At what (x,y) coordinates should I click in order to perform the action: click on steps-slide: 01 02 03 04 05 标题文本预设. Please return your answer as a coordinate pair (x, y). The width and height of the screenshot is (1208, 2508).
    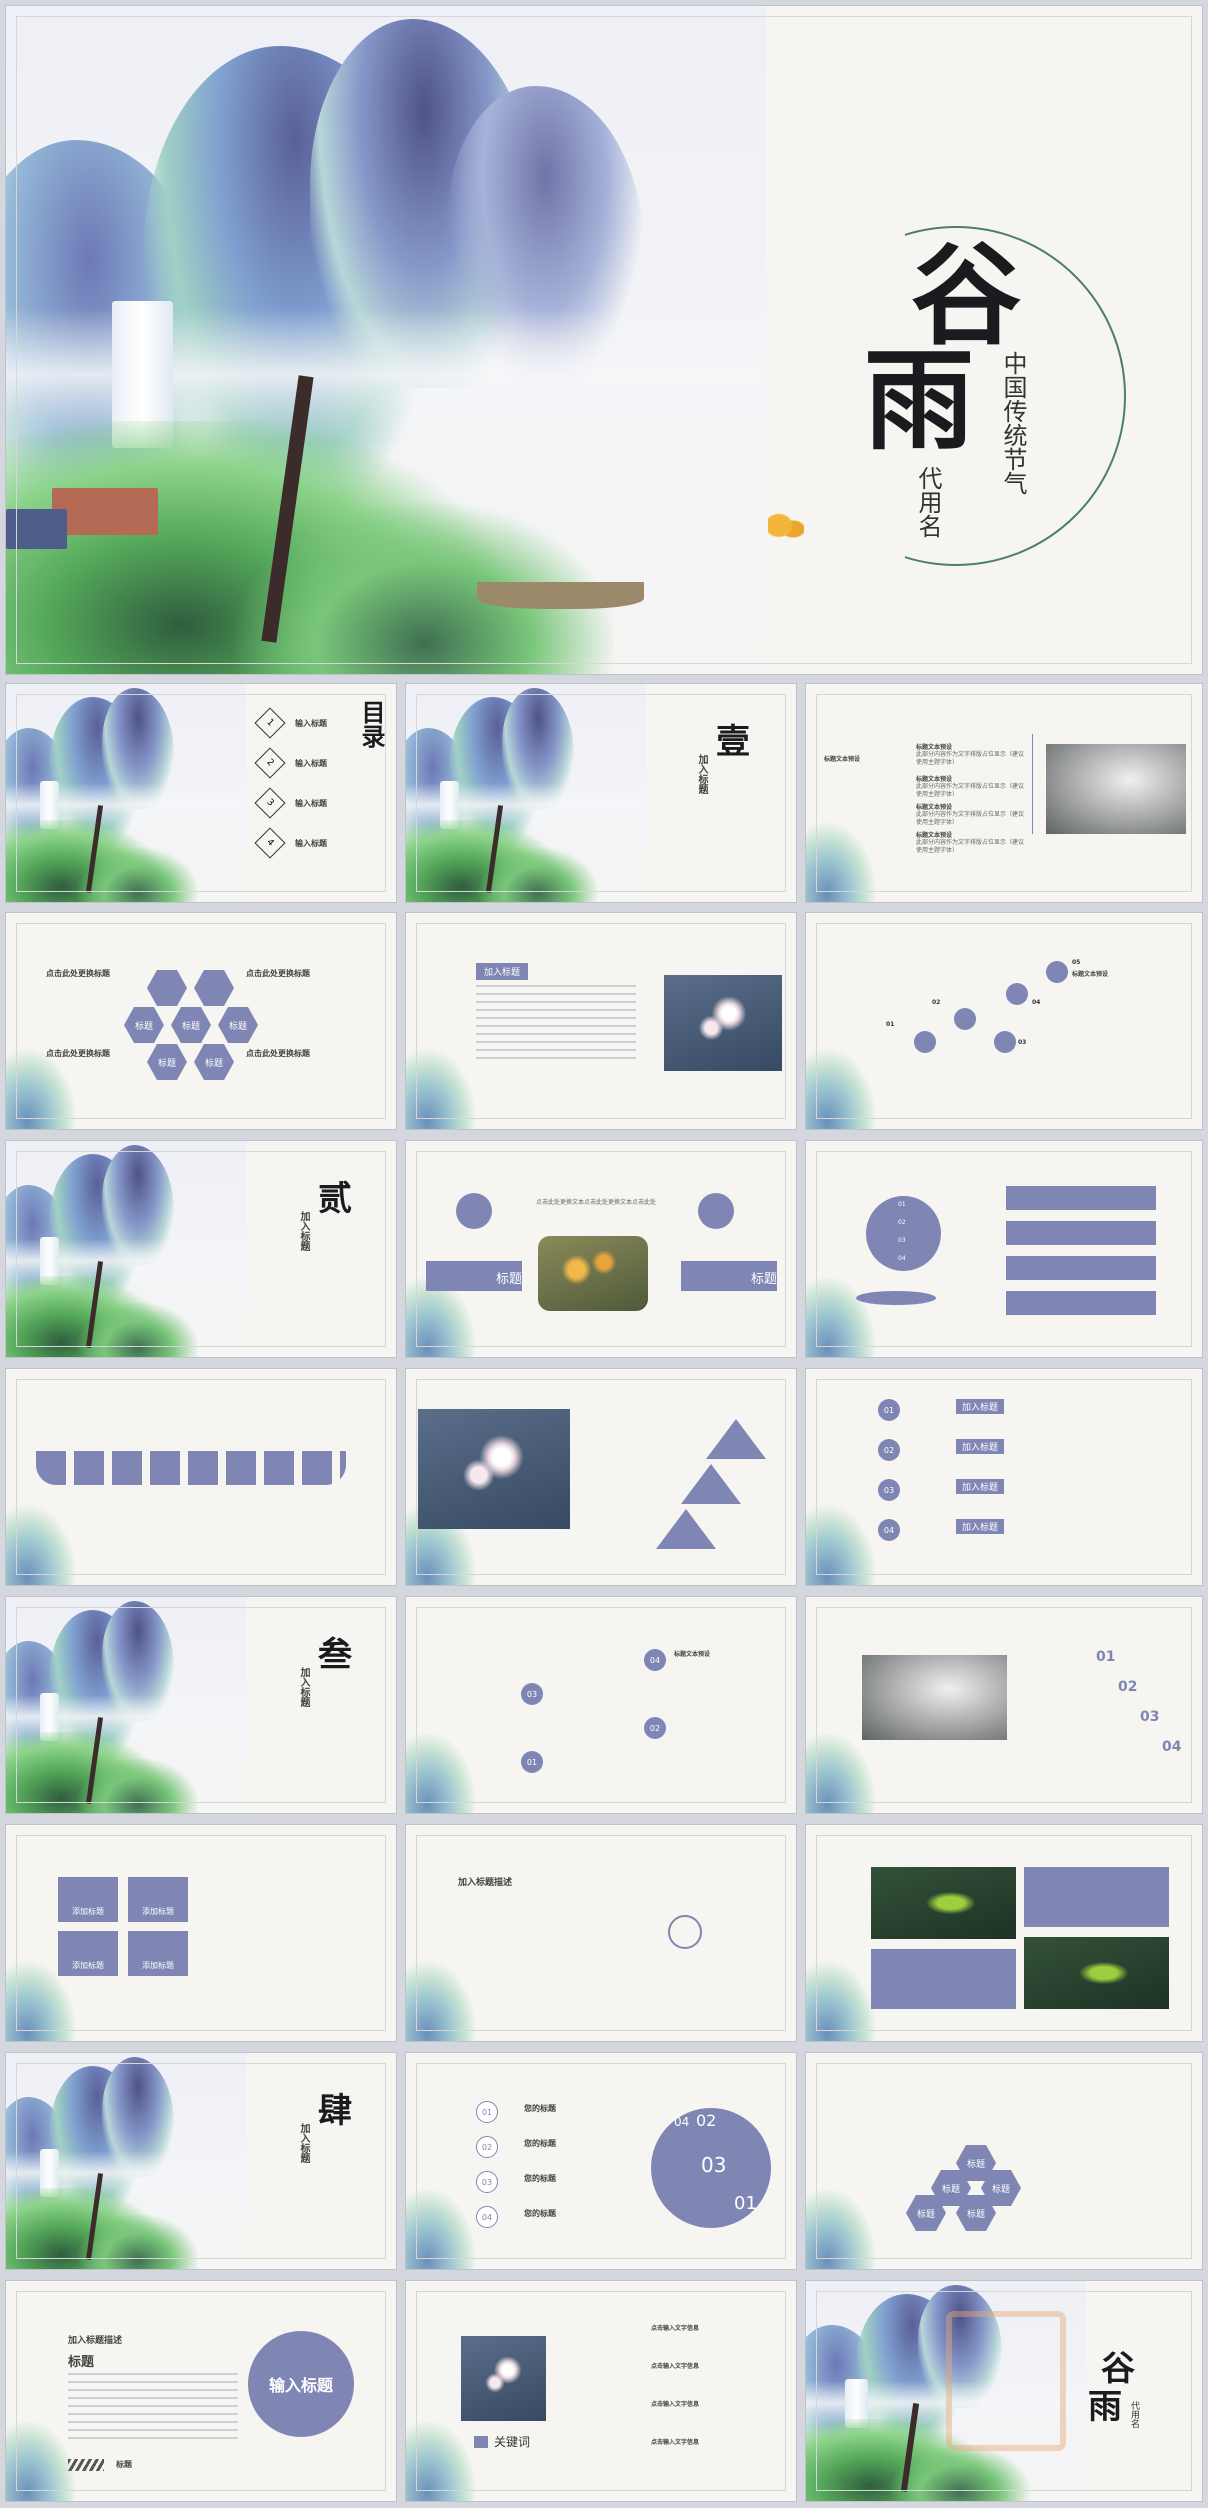
    Looking at the image, I should click on (1004, 1021).